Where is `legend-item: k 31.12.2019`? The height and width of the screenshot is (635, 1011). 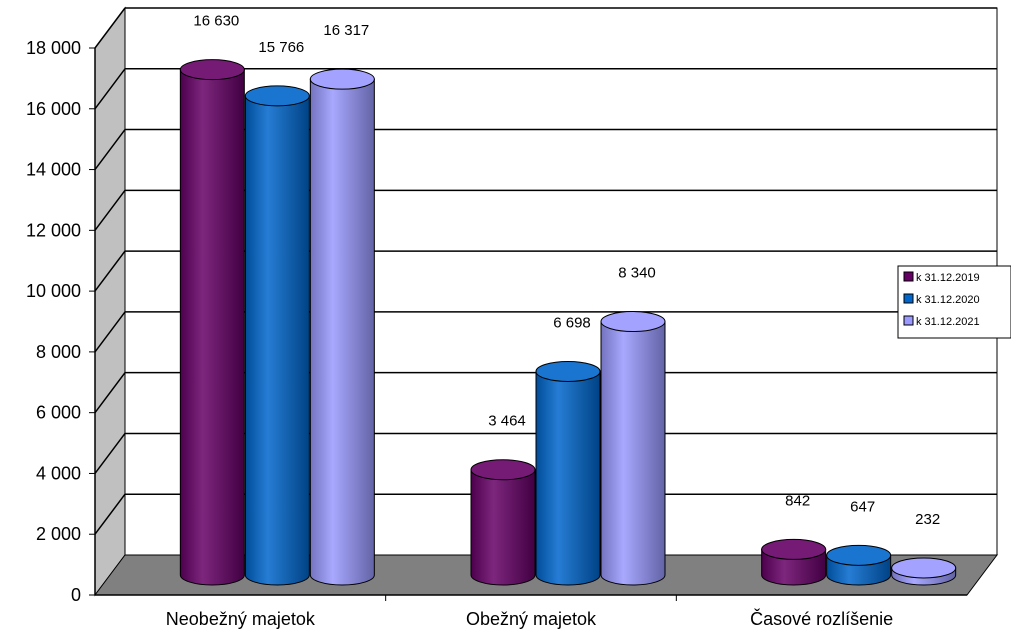
legend-item: k 31.12.2019 is located at coordinates (941, 277).